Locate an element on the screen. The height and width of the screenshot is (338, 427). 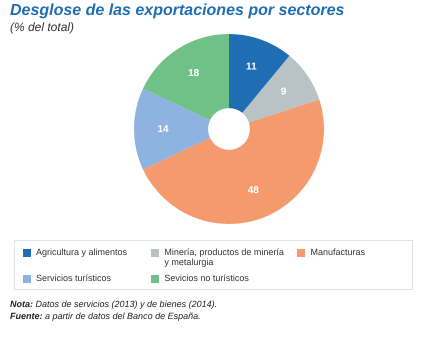
text: Nota: Datos de servicios (2013) y de bienes (2014). is located at coordinates (114, 304).